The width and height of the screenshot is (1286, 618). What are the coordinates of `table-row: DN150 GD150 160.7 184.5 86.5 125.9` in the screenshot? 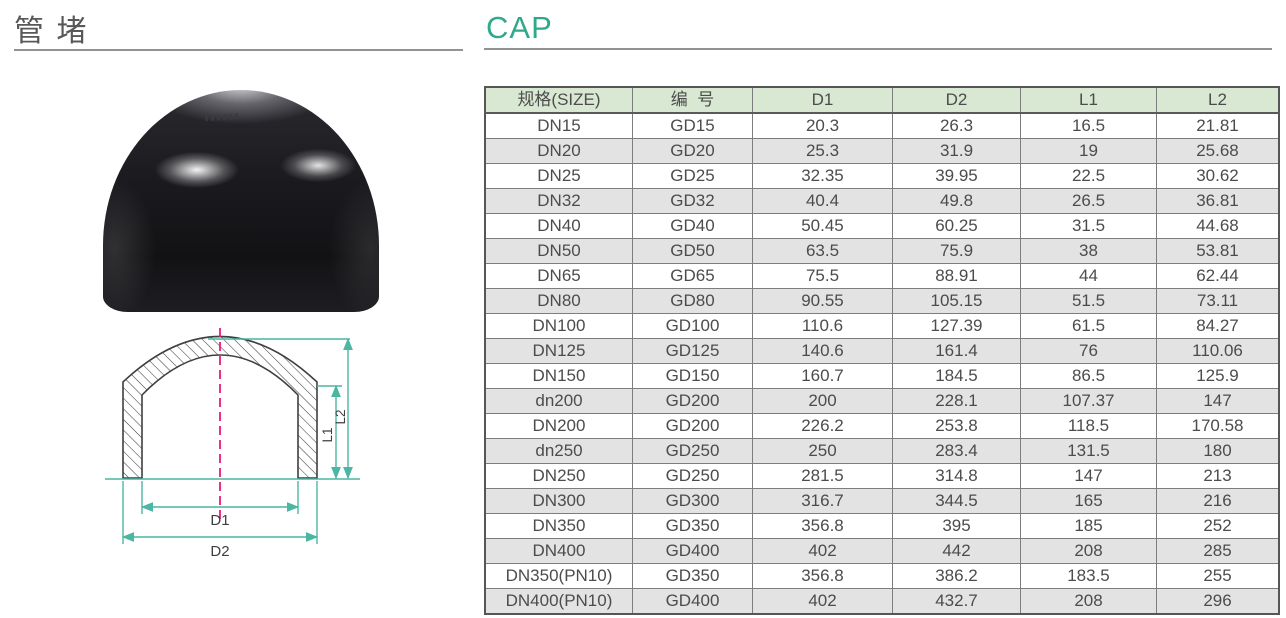 It's located at (882, 376).